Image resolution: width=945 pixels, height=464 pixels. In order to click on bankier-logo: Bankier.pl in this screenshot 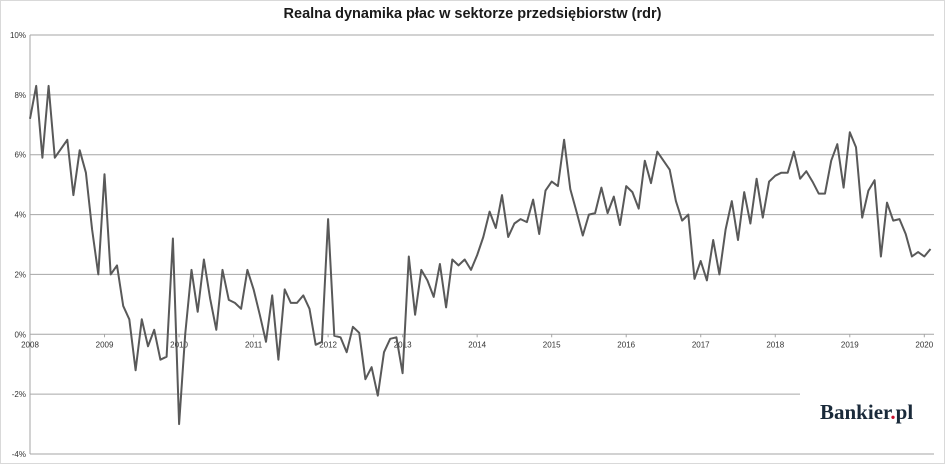, I will do `click(866, 412)`.